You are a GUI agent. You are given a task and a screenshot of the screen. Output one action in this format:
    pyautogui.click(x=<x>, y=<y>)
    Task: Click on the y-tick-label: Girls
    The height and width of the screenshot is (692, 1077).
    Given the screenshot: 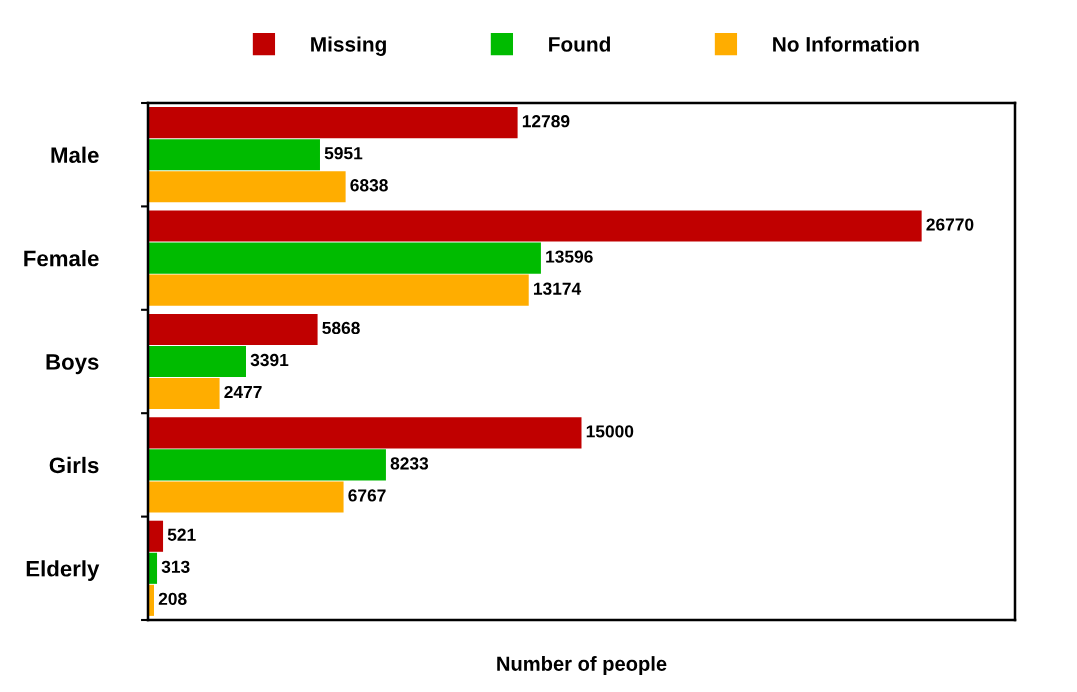 What is the action you would take?
    pyautogui.click(x=74, y=465)
    